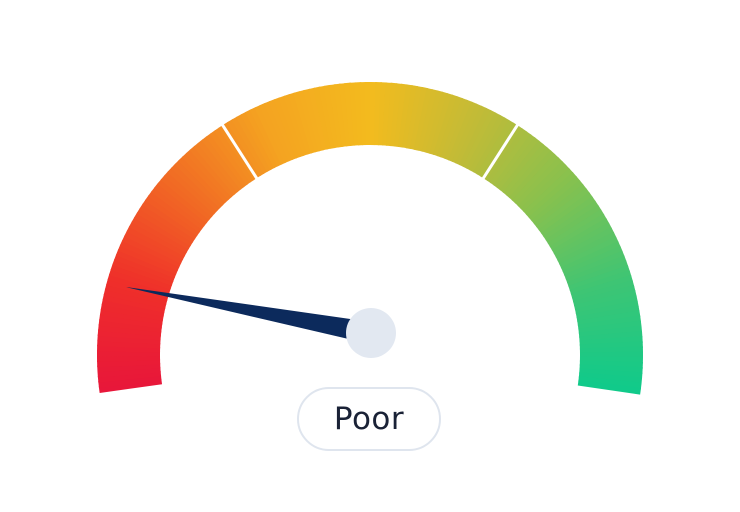  I want to click on gauge-needle, so click(249, 315).